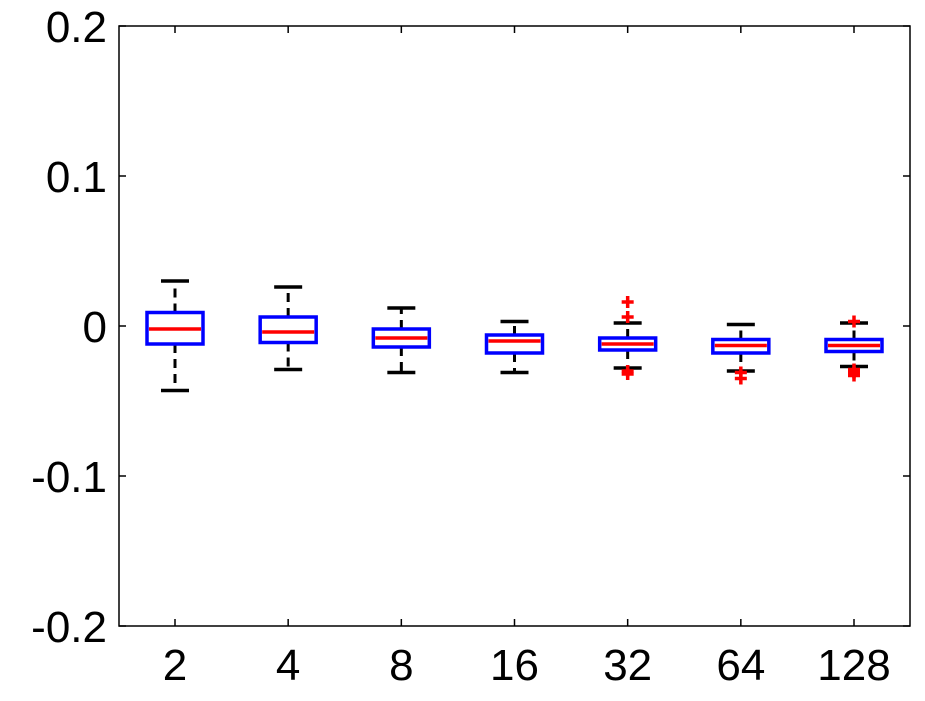 Image resolution: width=925 pixels, height=701 pixels. I want to click on x-tick-label: 4, so click(288, 665).